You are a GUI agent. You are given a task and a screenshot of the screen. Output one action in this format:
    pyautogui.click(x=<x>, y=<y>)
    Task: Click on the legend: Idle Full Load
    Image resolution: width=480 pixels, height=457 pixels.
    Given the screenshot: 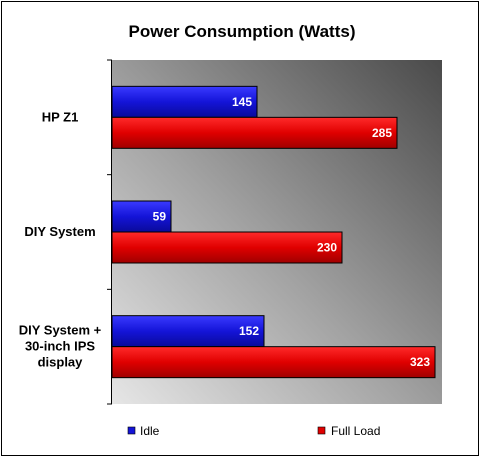 What is the action you would take?
    pyautogui.click(x=253, y=431)
    